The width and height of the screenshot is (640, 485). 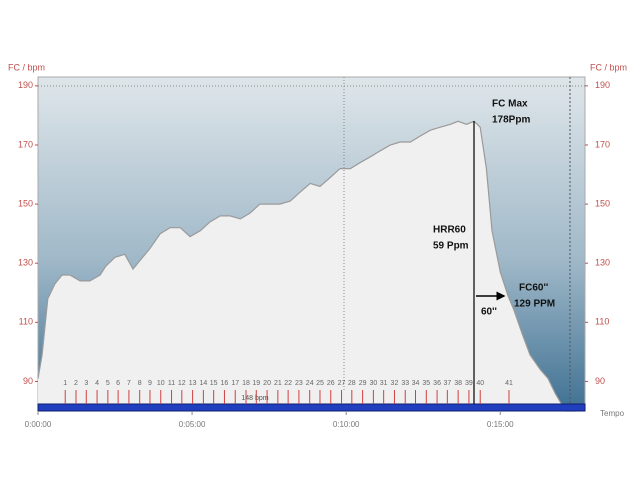 I want to click on y-tick-label: 170, so click(x=25, y=144).